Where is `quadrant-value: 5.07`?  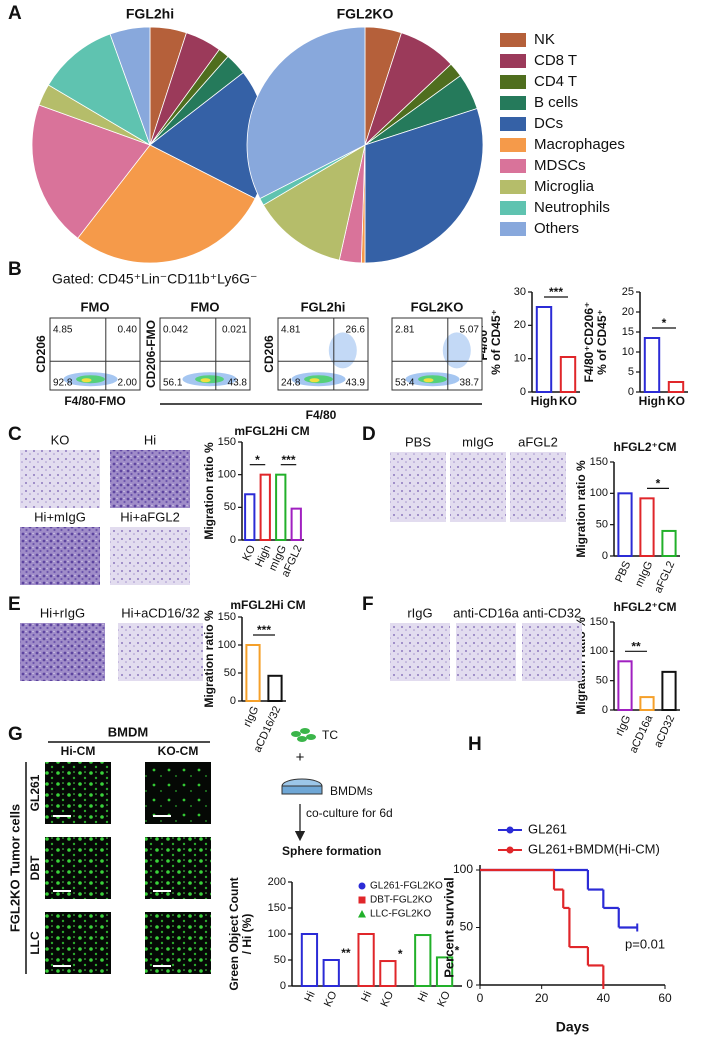 quadrant-value: 5.07 is located at coordinates (470, 330).